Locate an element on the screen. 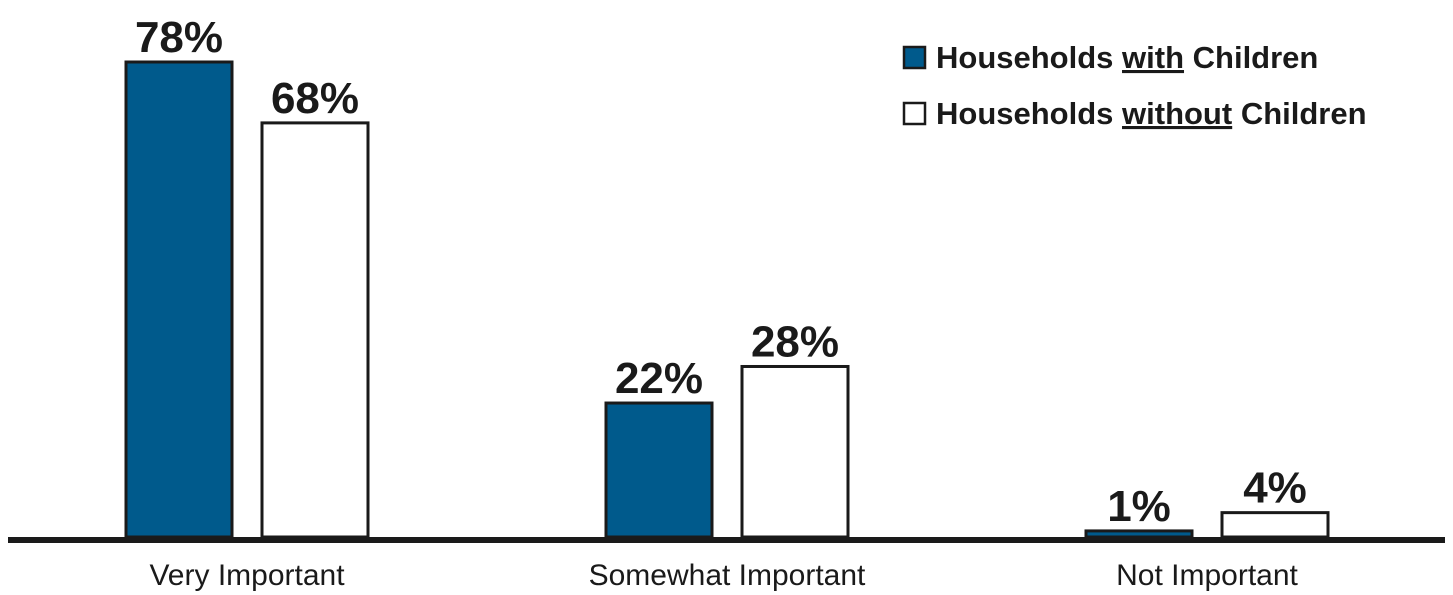  value-label-somewhat-important-without-children: 28% is located at coordinates (795, 341).